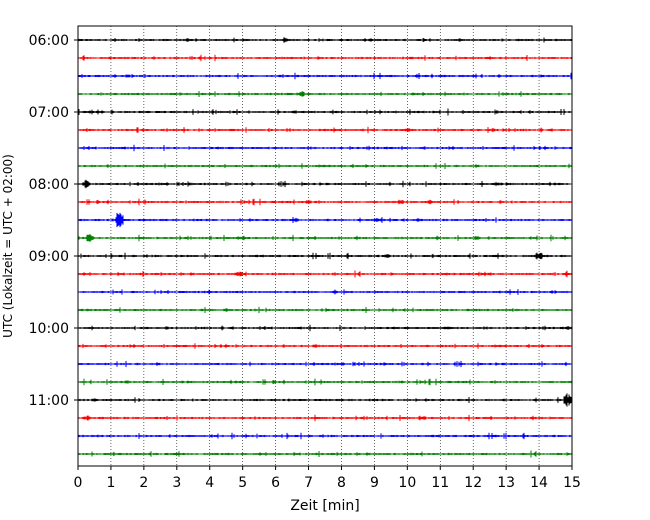 The height and width of the screenshot is (520, 650). I want to click on y-tick-label: 09:00, so click(49, 257).